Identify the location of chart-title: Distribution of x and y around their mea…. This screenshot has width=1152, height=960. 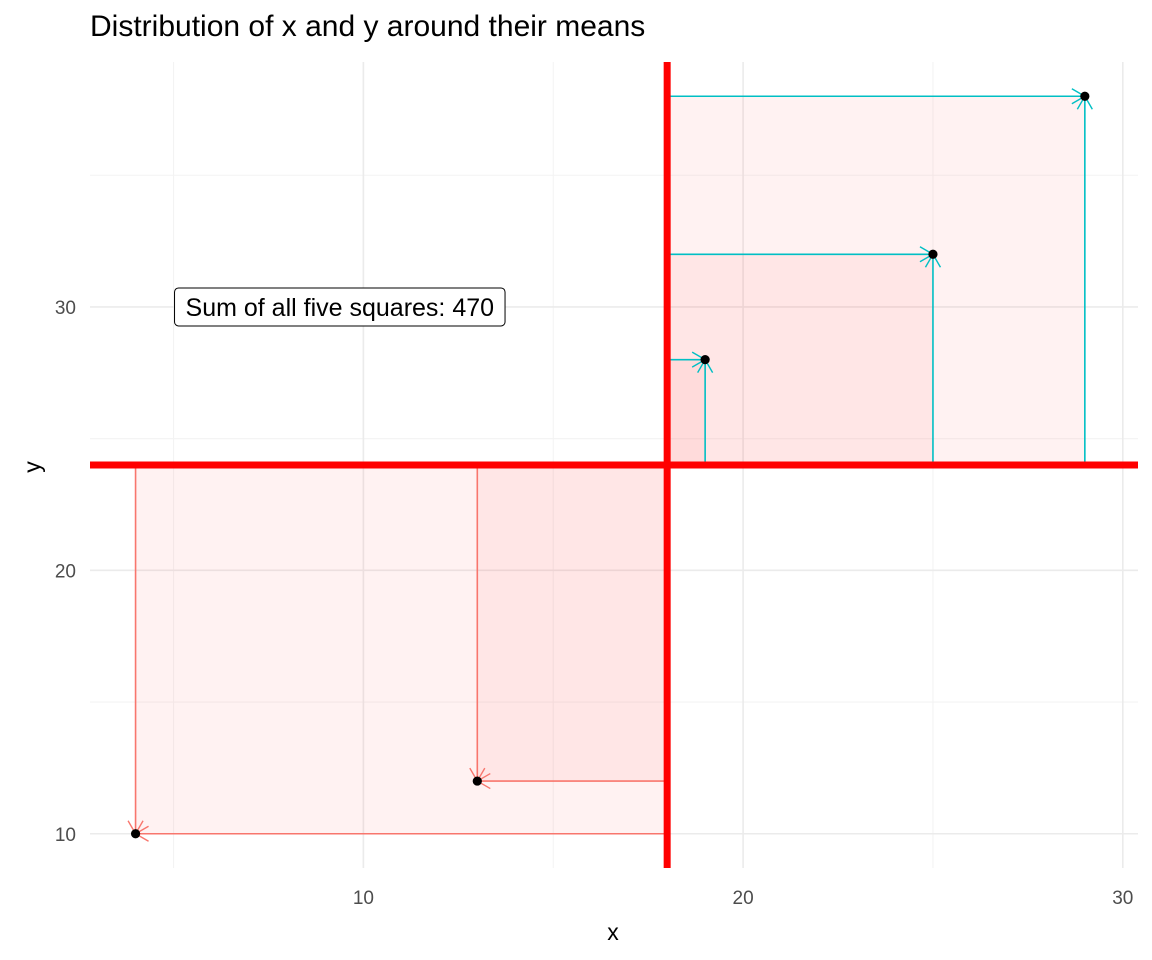
(368, 26).